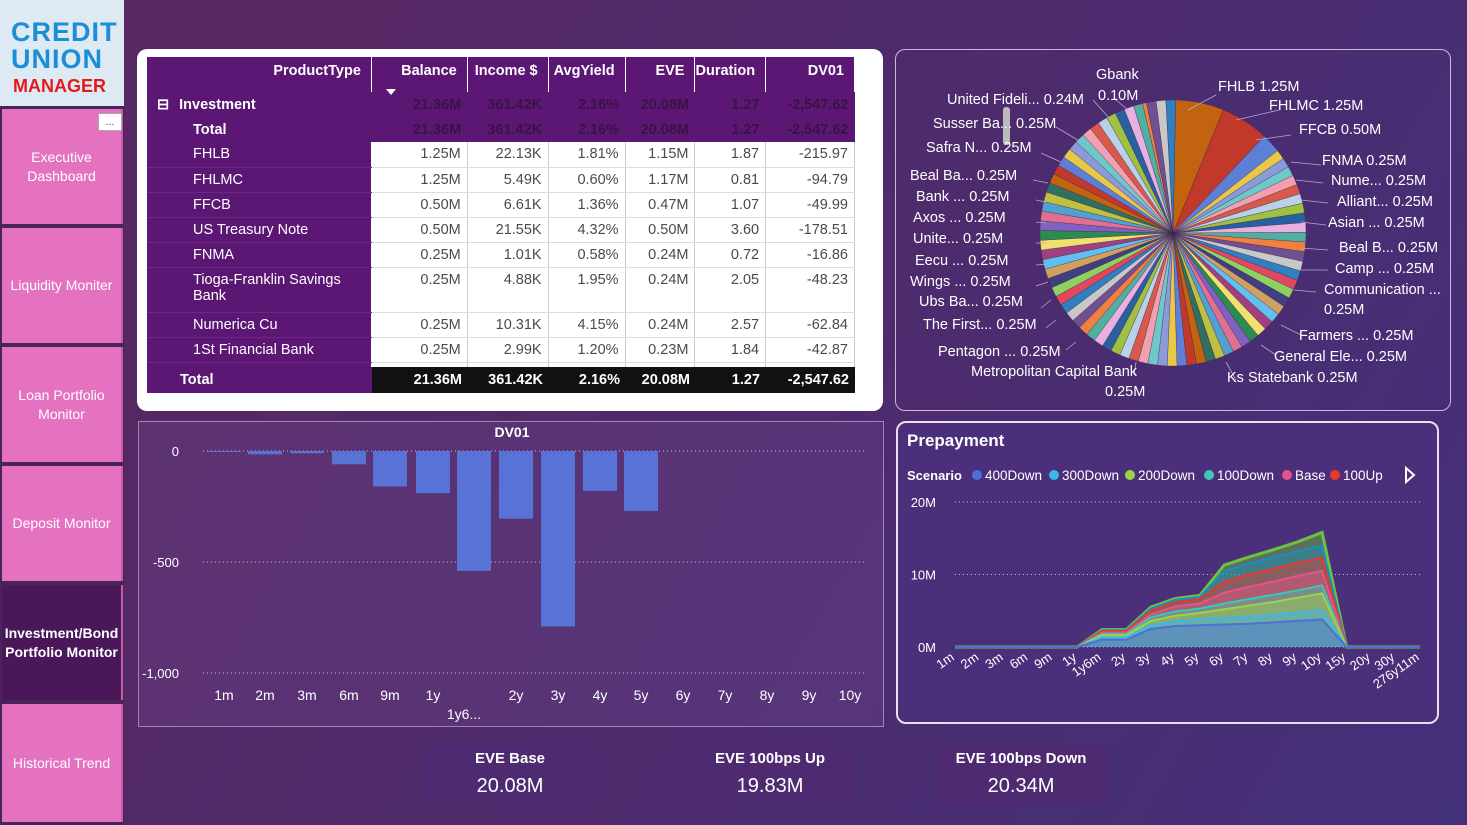  What do you see at coordinates (175, 451) in the screenshot?
I see `y-tick-label: 0` at bounding box center [175, 451].